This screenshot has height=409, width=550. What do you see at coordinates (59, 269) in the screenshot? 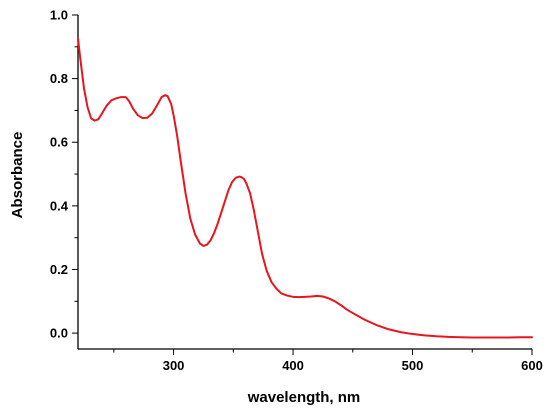
I see `y-tick-label: 0.2` at bounding box center [59, 269].